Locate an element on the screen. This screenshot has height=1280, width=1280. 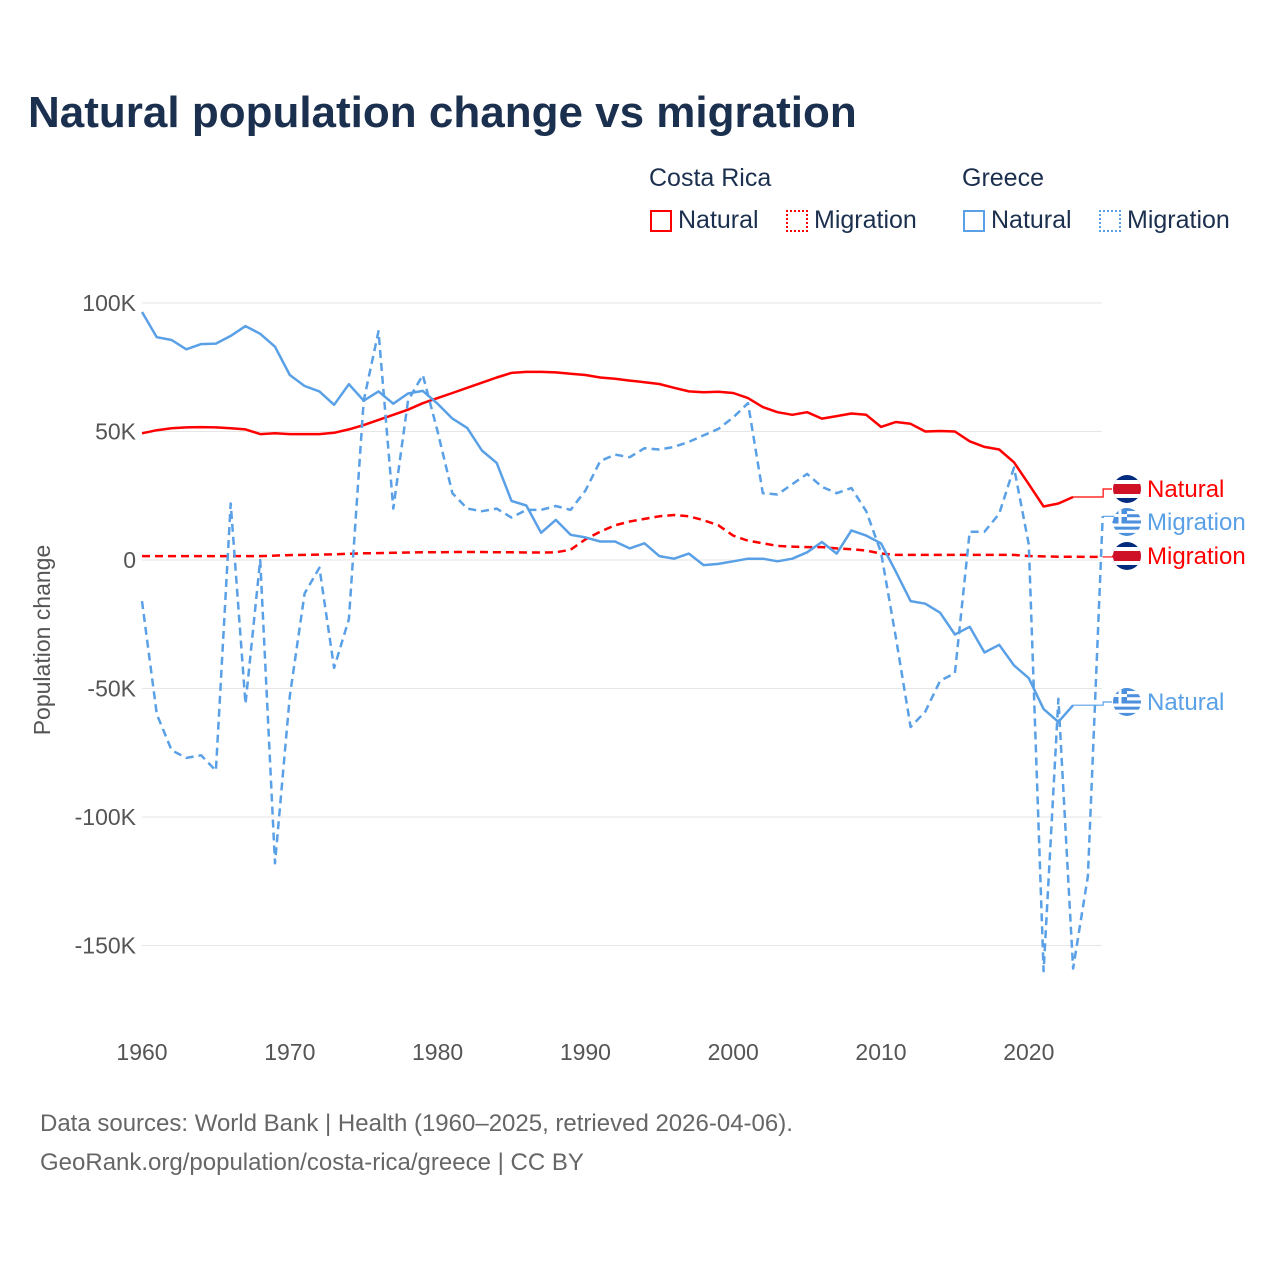
x-tick-label: 2000 is located at coordinates (733, 1052).